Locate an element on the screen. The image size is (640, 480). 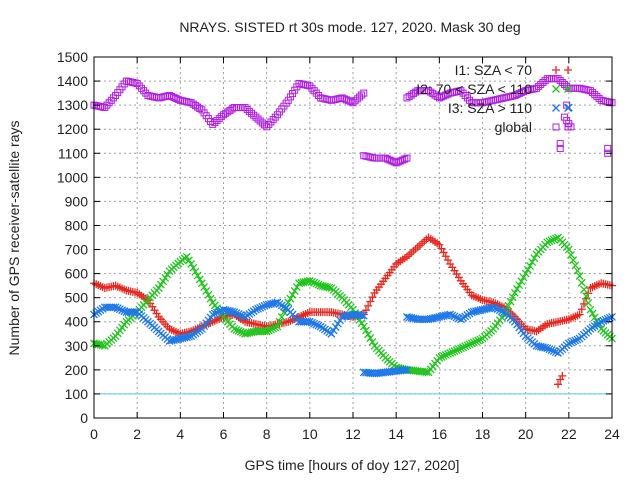
y-tick-label: 1200 is located at coordinates (72, 129).